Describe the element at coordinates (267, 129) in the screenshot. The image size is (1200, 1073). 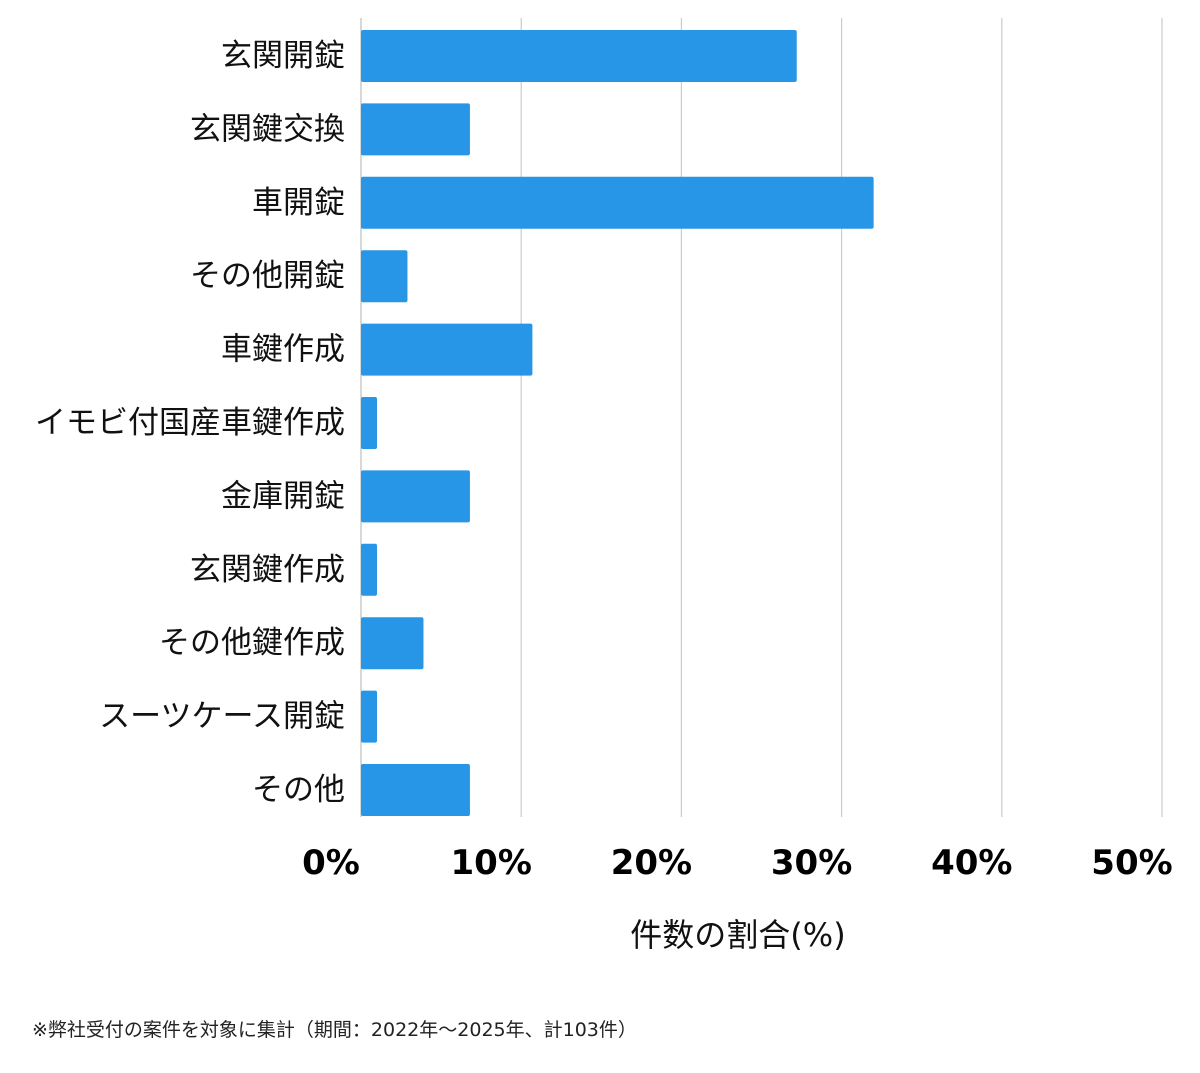
I see `category-label-1: 玄関鍵交換` at that location.